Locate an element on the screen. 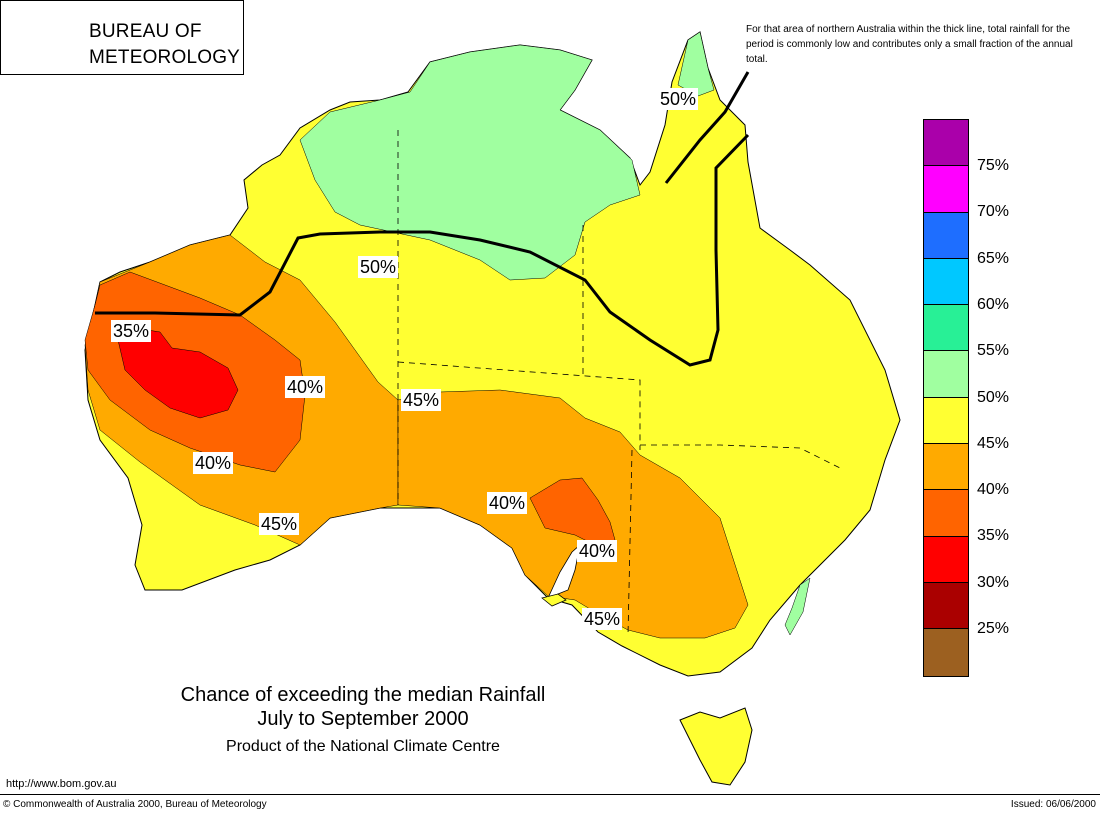 The width and height of the screenshot is (1100, 813). legend-label: 60% is located at coordinates (993, 304).